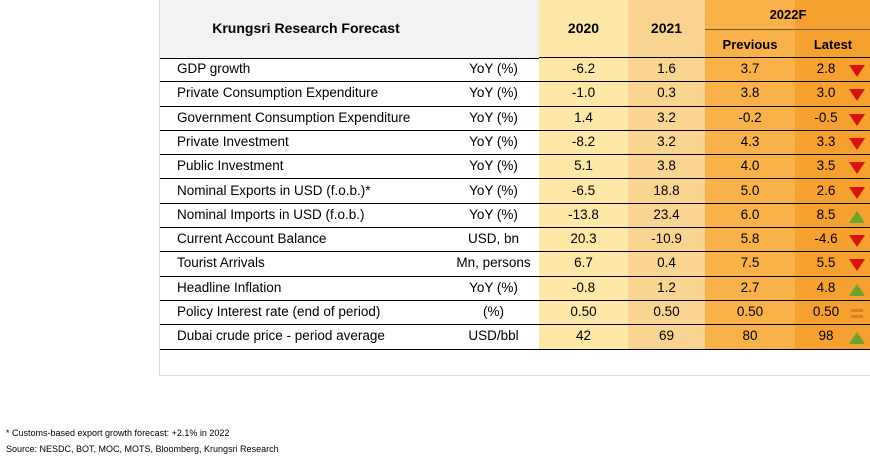 The width and height of the screenshot is (870, 461). I want to click on table-row: Headline Inflation YoY (%) -0.8 1.2 2.7 4.8, so click(515, 289).